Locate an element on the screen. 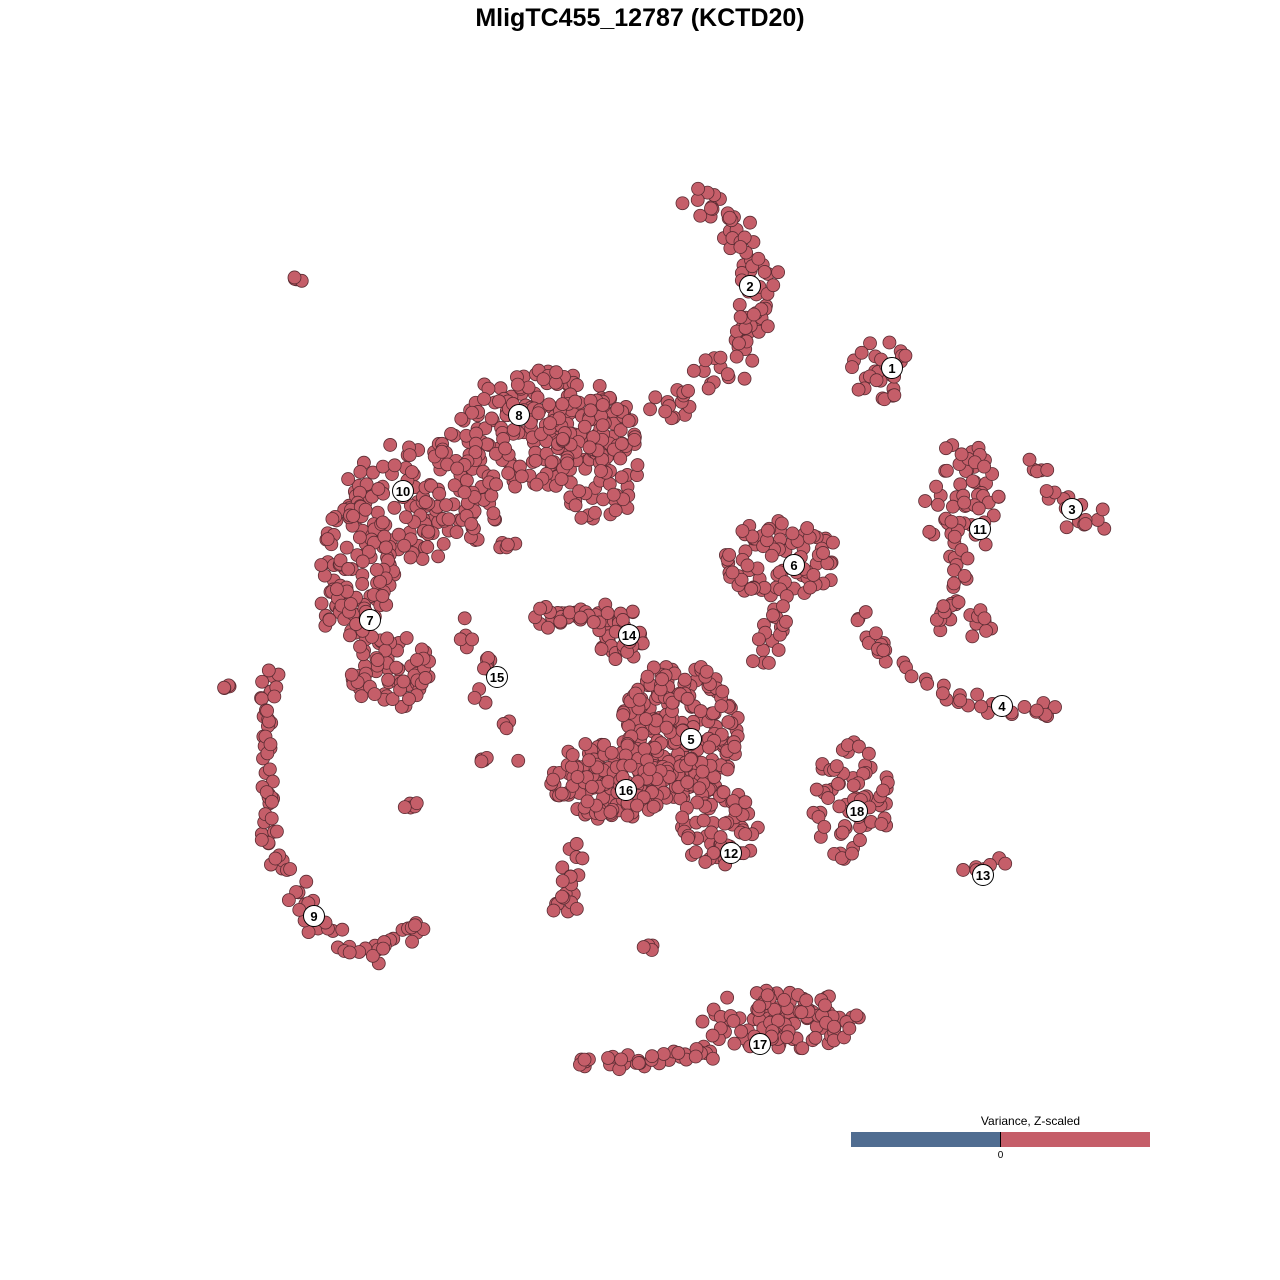 Image resolution: width=1280 pixels, height=1280 pixels. cluster-label-14: 14 is located at coordinates (629, 635).